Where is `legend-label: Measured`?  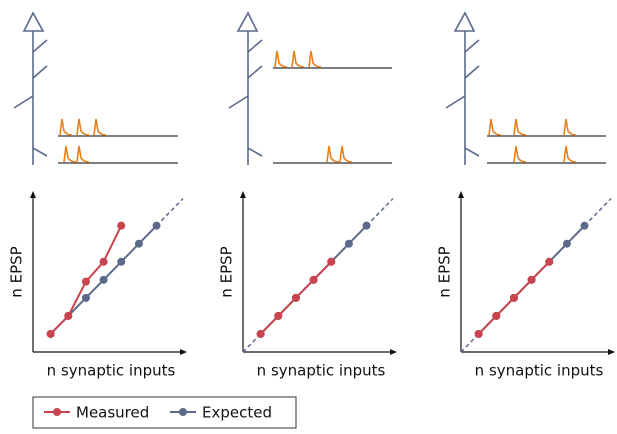 legend-label: Measured is located at coordinates (112, 413).